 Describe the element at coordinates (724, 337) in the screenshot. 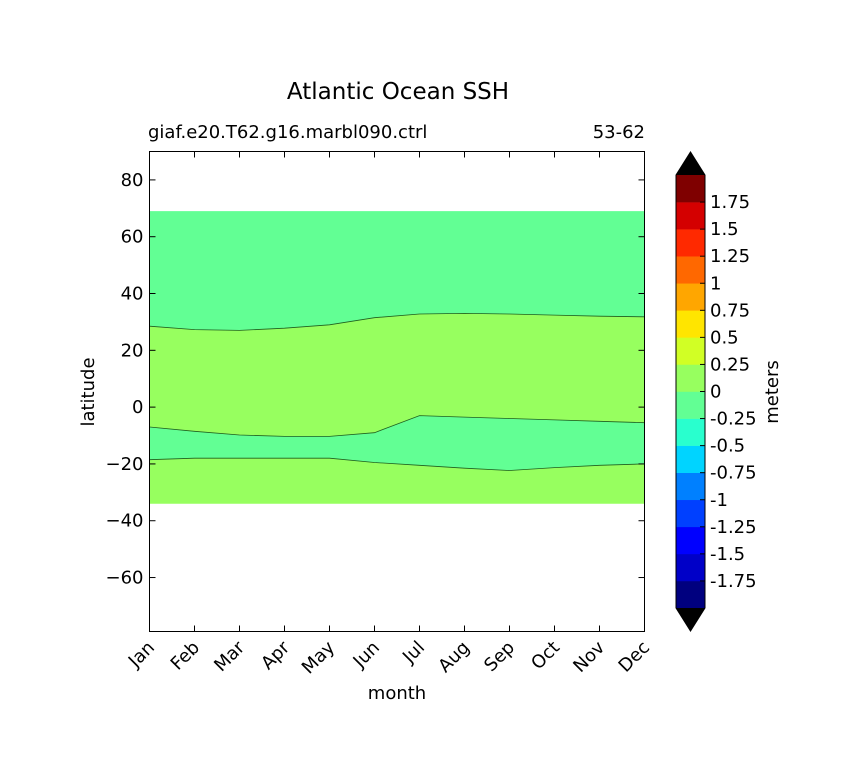

I see `colorbar-tick-label: 0.5` at that location.